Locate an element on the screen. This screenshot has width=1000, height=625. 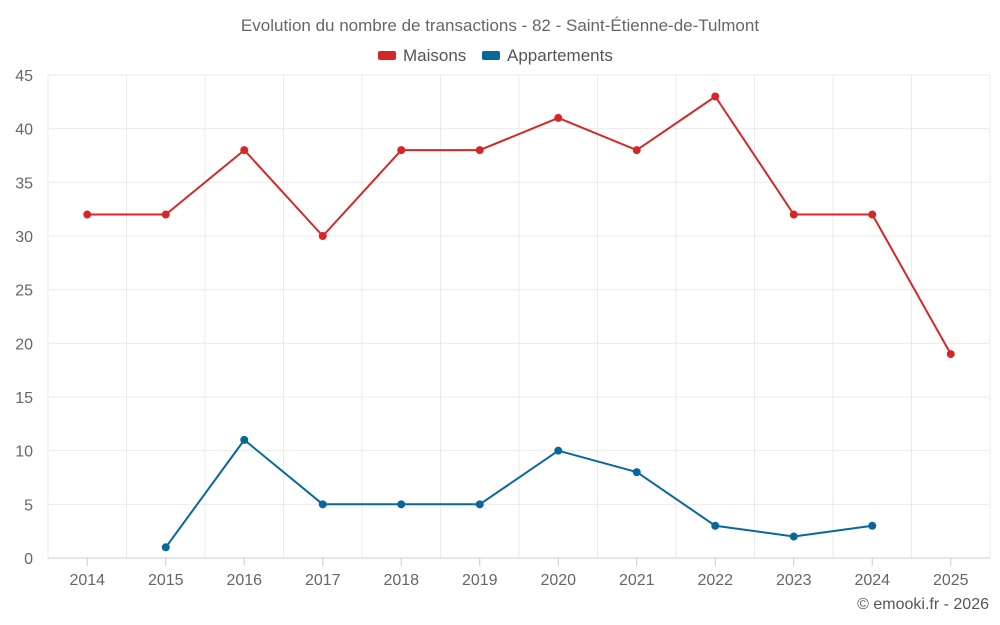
x-tick-label: 2020 is located at coordinates (558, 580).